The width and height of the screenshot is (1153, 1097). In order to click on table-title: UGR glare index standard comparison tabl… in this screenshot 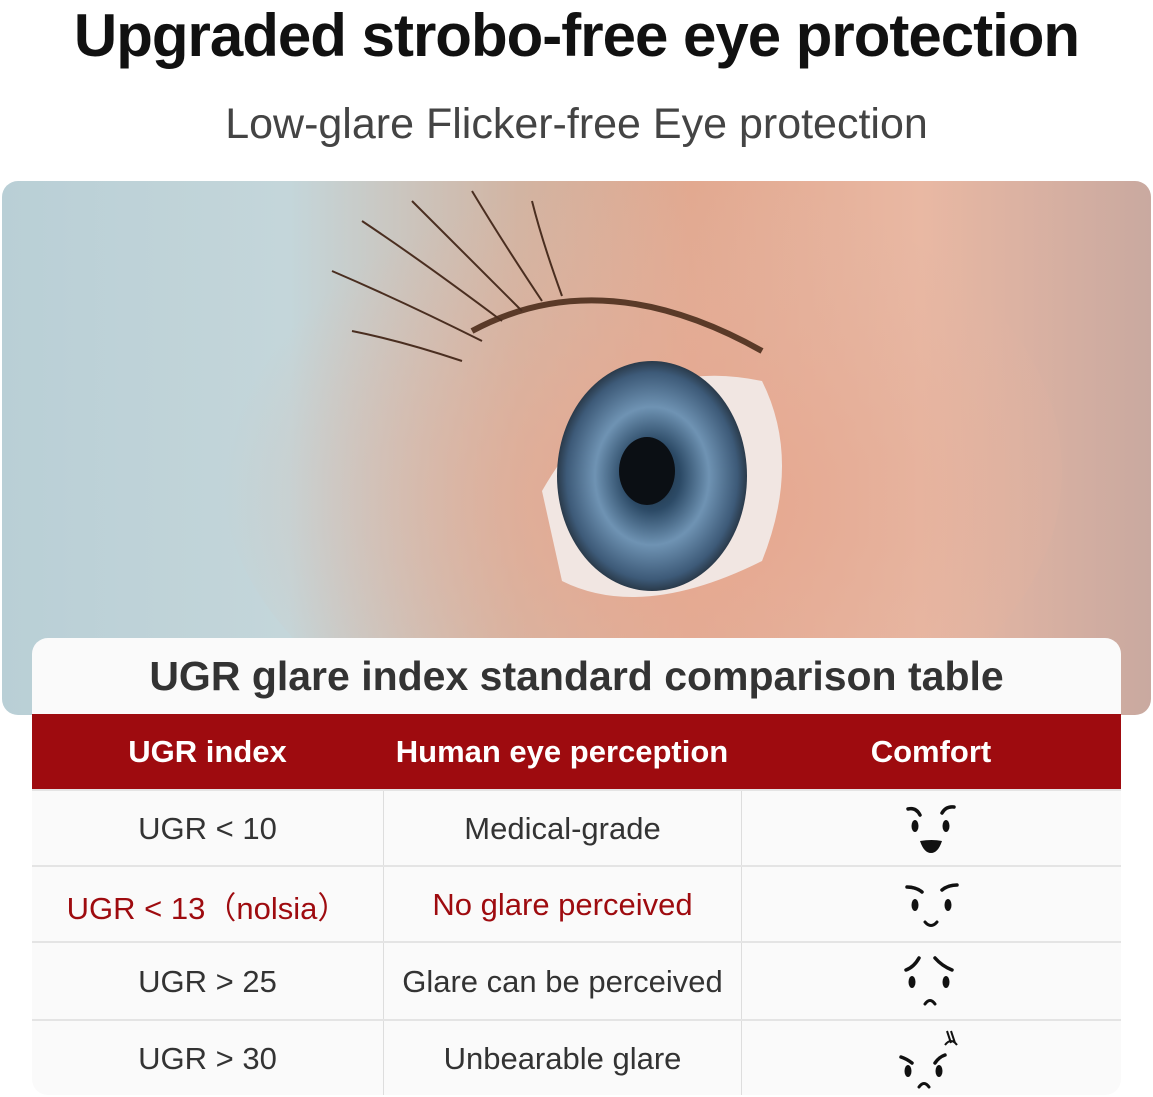, I will do `click(576, 676)`.